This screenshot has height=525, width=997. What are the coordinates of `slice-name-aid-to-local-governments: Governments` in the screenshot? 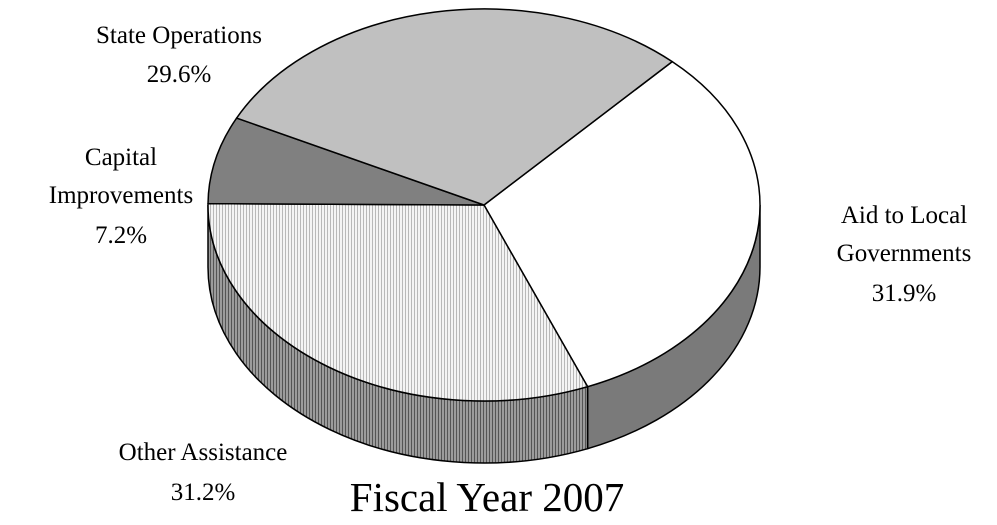 It's located at (904, 253).